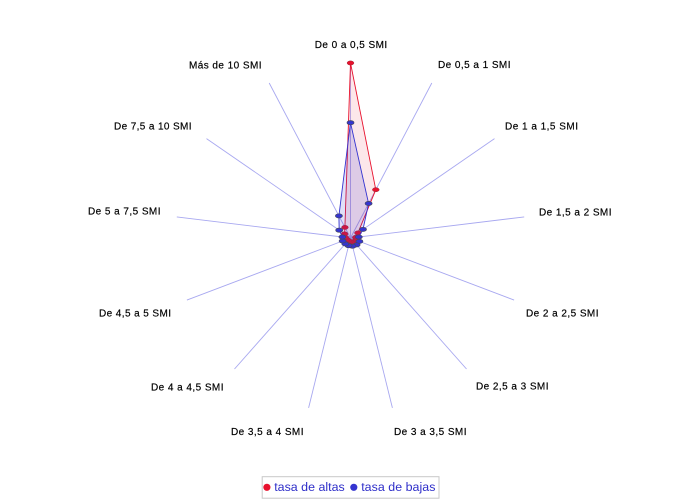 The height and width of the screenshot is (500, 700). I want to click on svg-text: De 5 a 7,5 SMI, so click(124, 212).